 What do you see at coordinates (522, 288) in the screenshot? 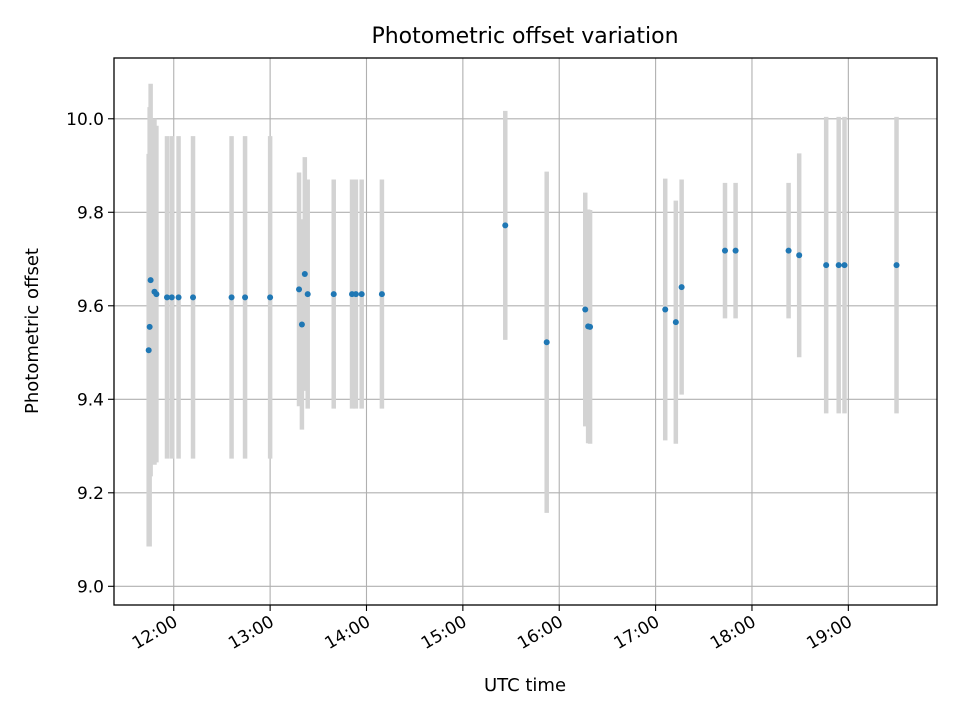
I see `data-points` at bounding box center [522, 288].